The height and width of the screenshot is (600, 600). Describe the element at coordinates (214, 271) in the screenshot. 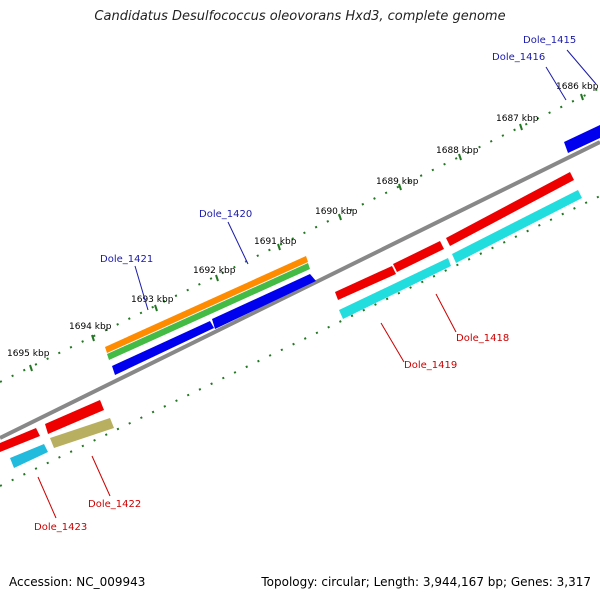

I see `tick-label: 1692 kbp` at that location.